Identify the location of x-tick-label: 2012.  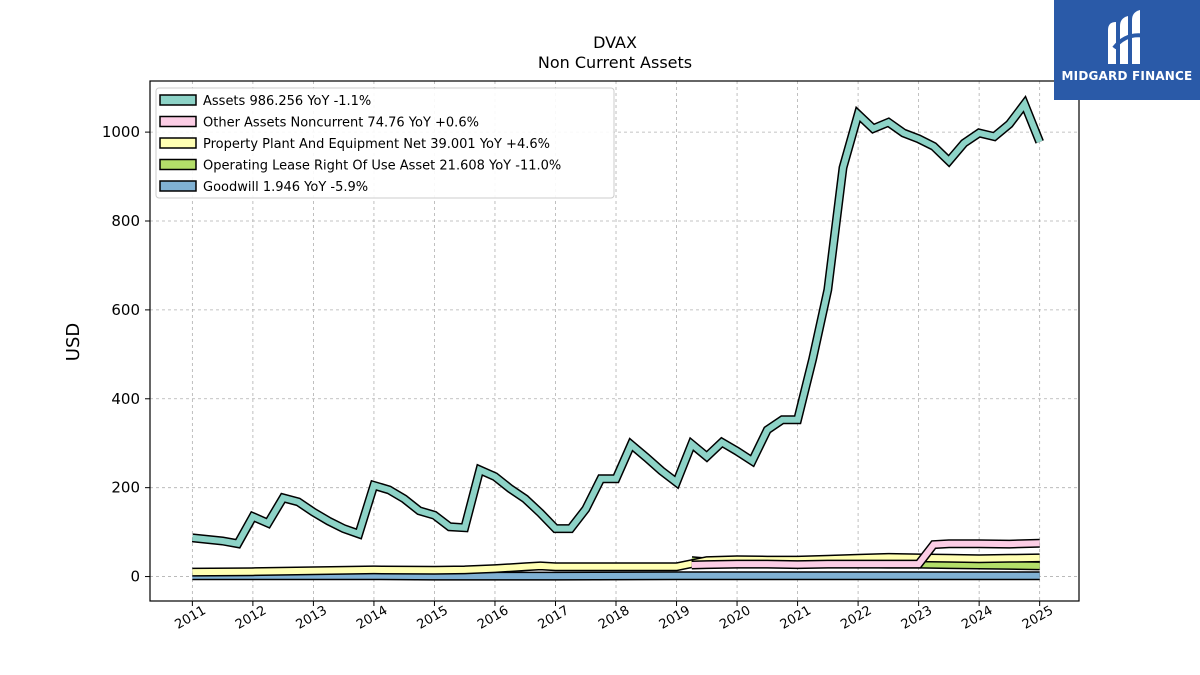
(251, 618).